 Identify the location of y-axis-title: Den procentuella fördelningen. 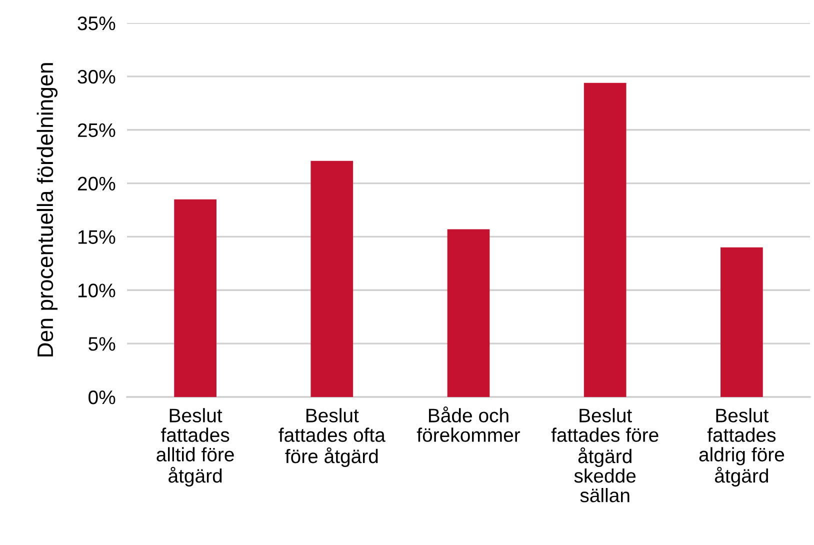
(47, 209).